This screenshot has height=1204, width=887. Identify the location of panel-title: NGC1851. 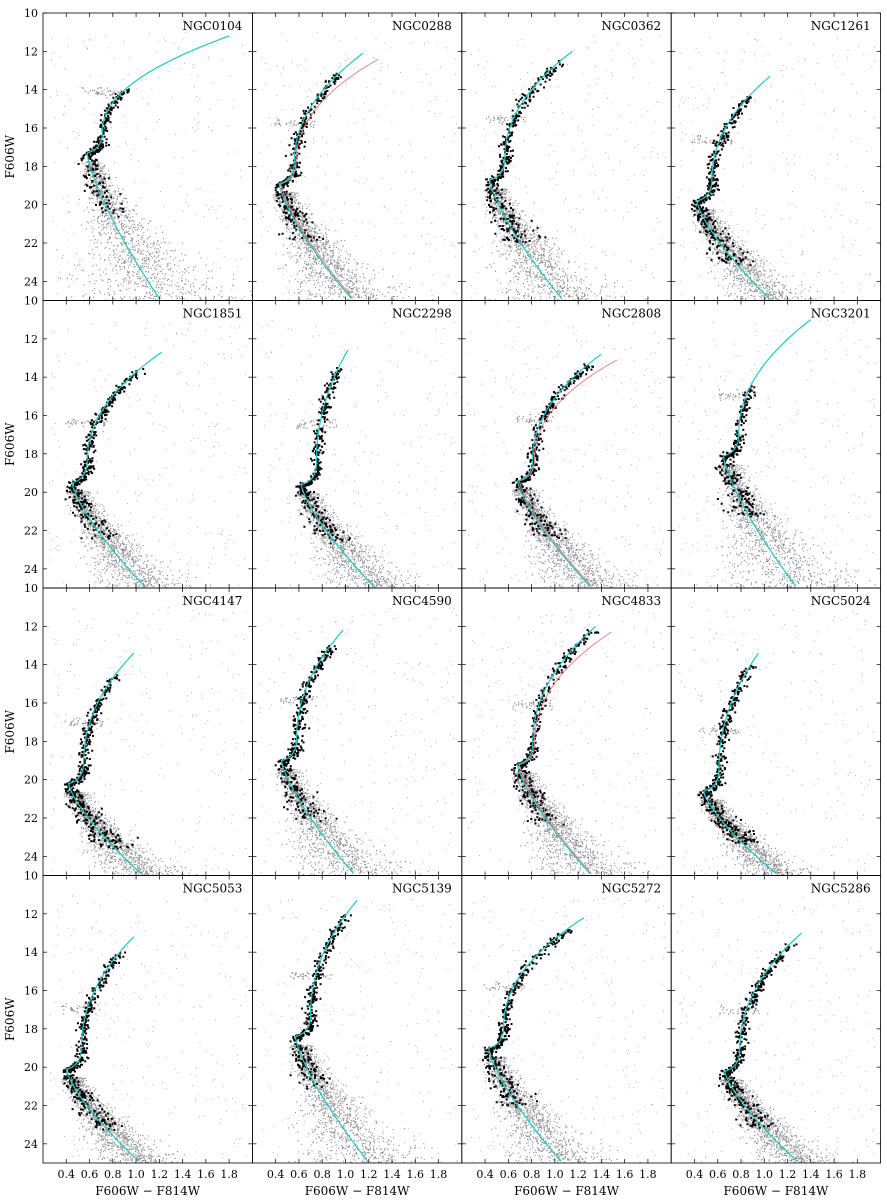
(213, 314).